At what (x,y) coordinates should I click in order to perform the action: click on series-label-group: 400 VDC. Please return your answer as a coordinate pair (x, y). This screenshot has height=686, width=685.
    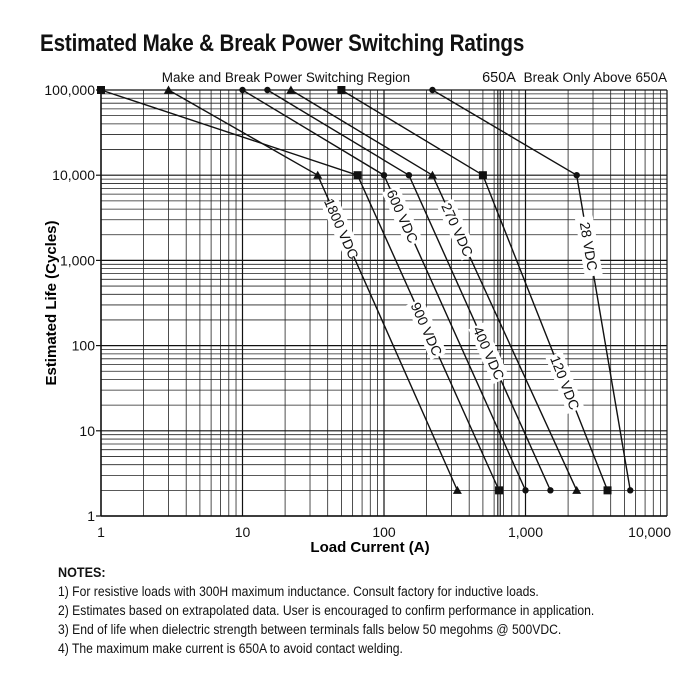
    Looking at the image, I should click on (489, 353).